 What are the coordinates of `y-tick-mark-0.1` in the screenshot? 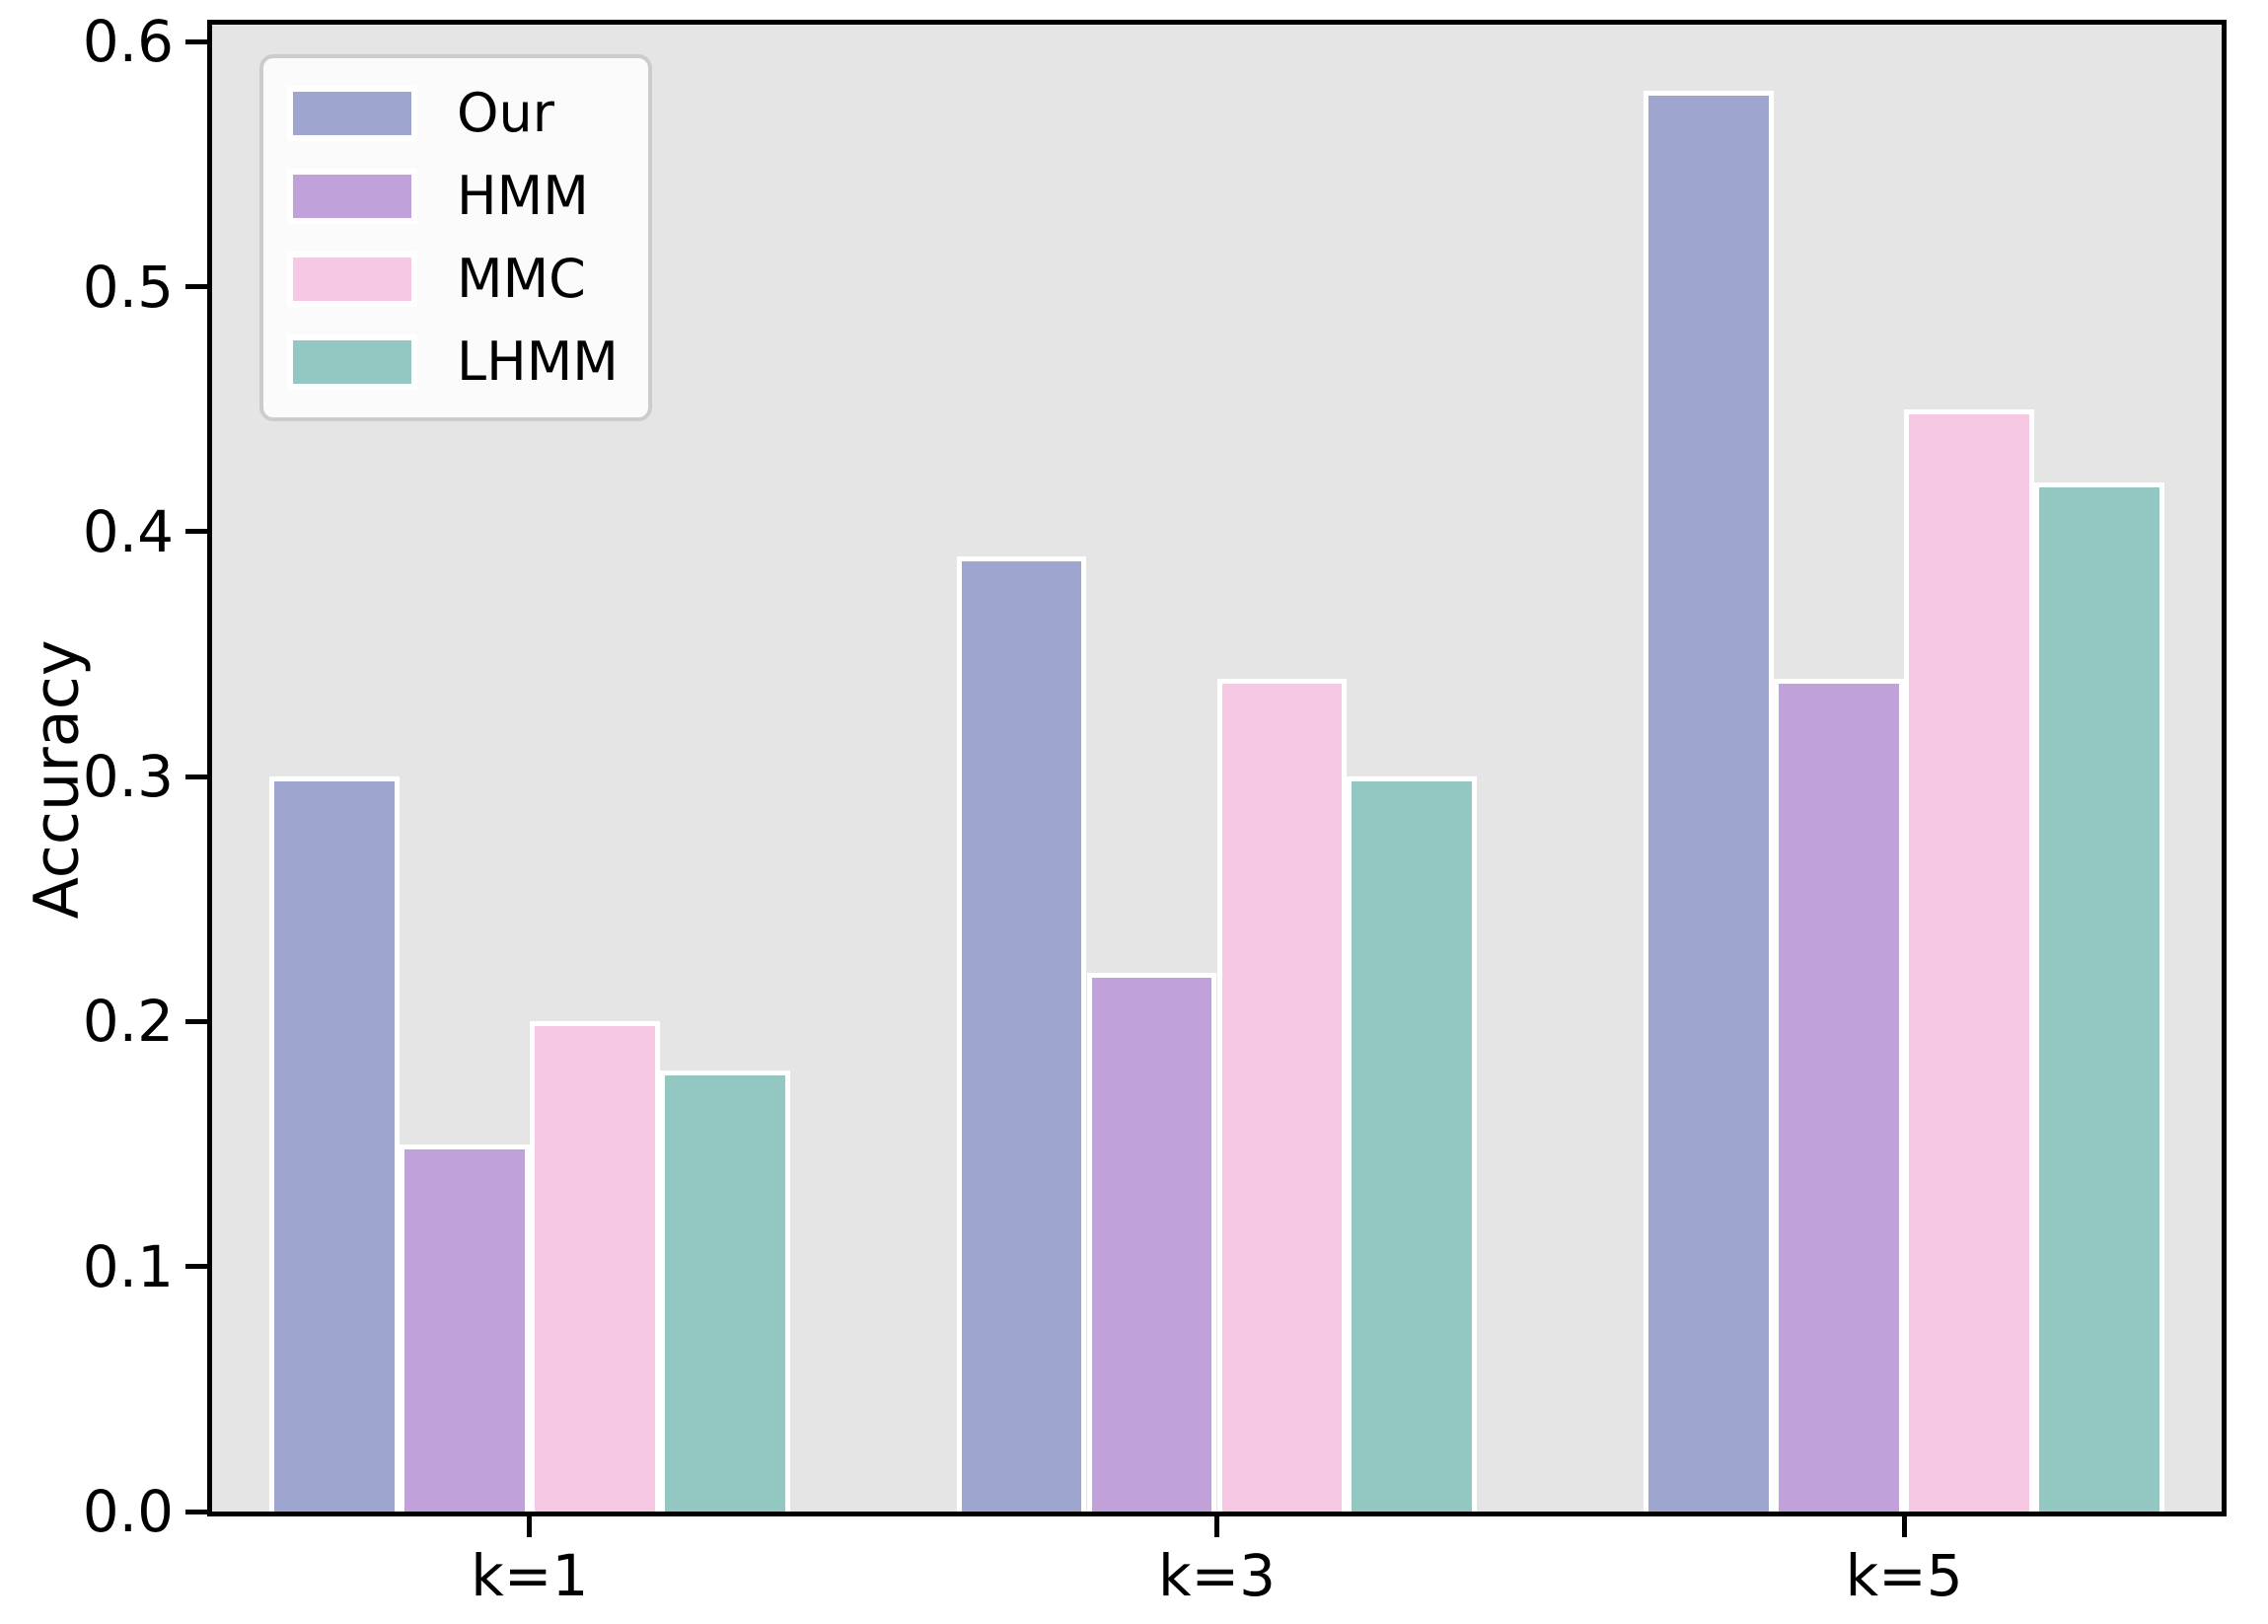 It's located at (198, 1267).